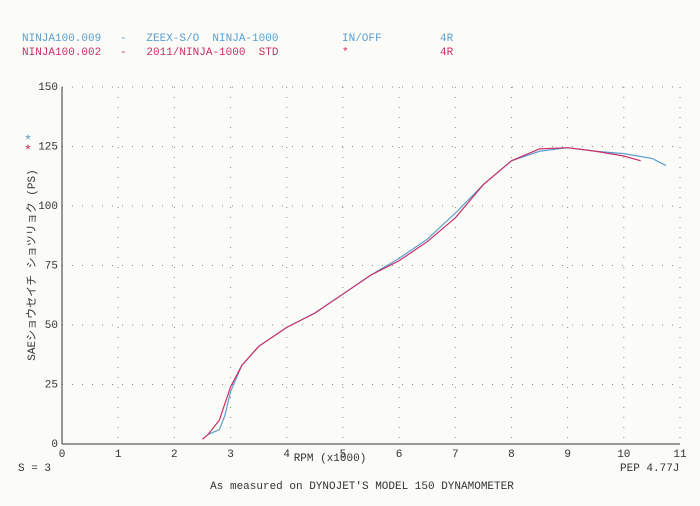 This screenshot has width=700, height=506. Describe the element at coordinates (34, 469) in the screenshot. I see `footer-left: S = 3` at that location.